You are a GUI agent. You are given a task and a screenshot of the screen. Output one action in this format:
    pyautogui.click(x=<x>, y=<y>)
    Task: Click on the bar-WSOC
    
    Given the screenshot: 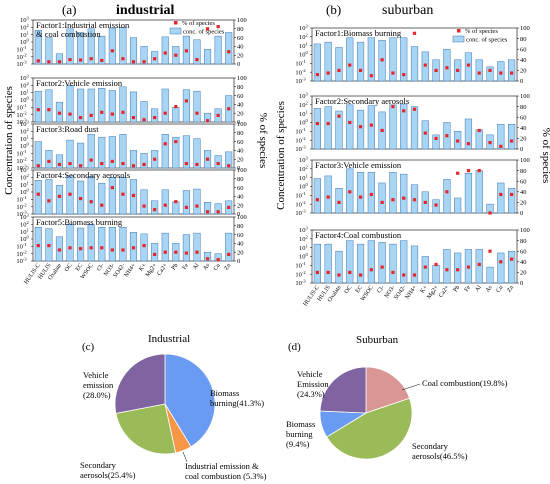 What is the action you would take?
    pyautogui.click(x=371, y=262)
    